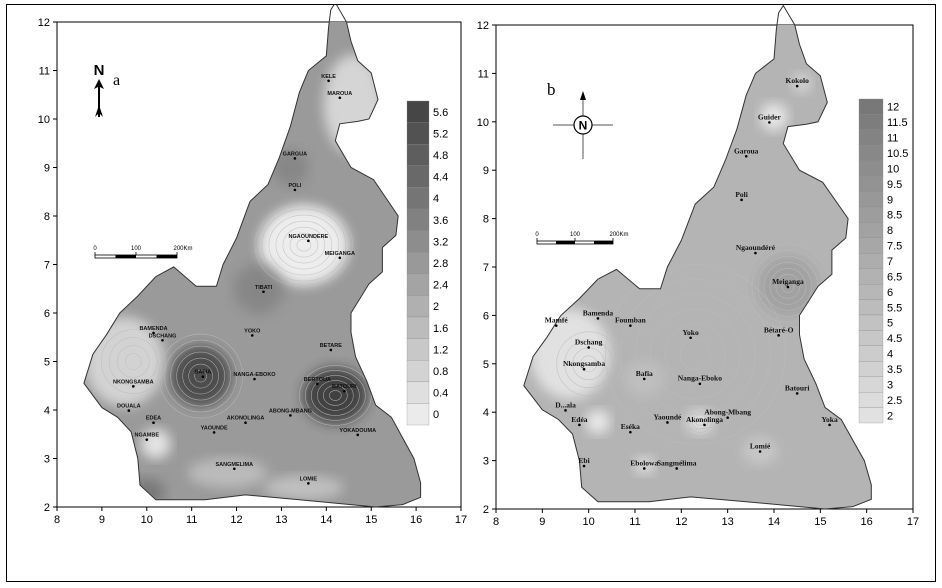  Describe the element at coordinates (416, 520) in the screenshot. I see `x-tick-label: 16` at that location.